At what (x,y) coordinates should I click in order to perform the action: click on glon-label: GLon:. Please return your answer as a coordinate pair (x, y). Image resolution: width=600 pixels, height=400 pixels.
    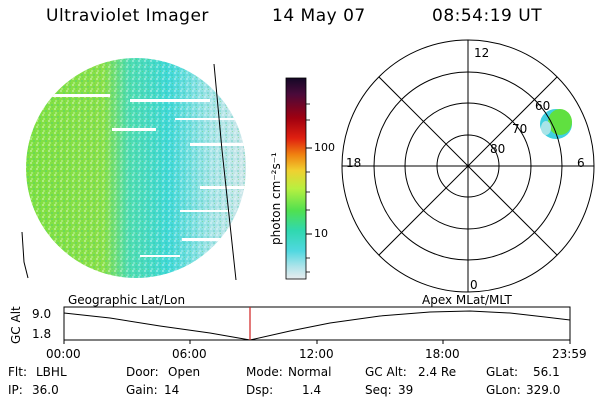
    Looking at the image, I should click on (503, 390).